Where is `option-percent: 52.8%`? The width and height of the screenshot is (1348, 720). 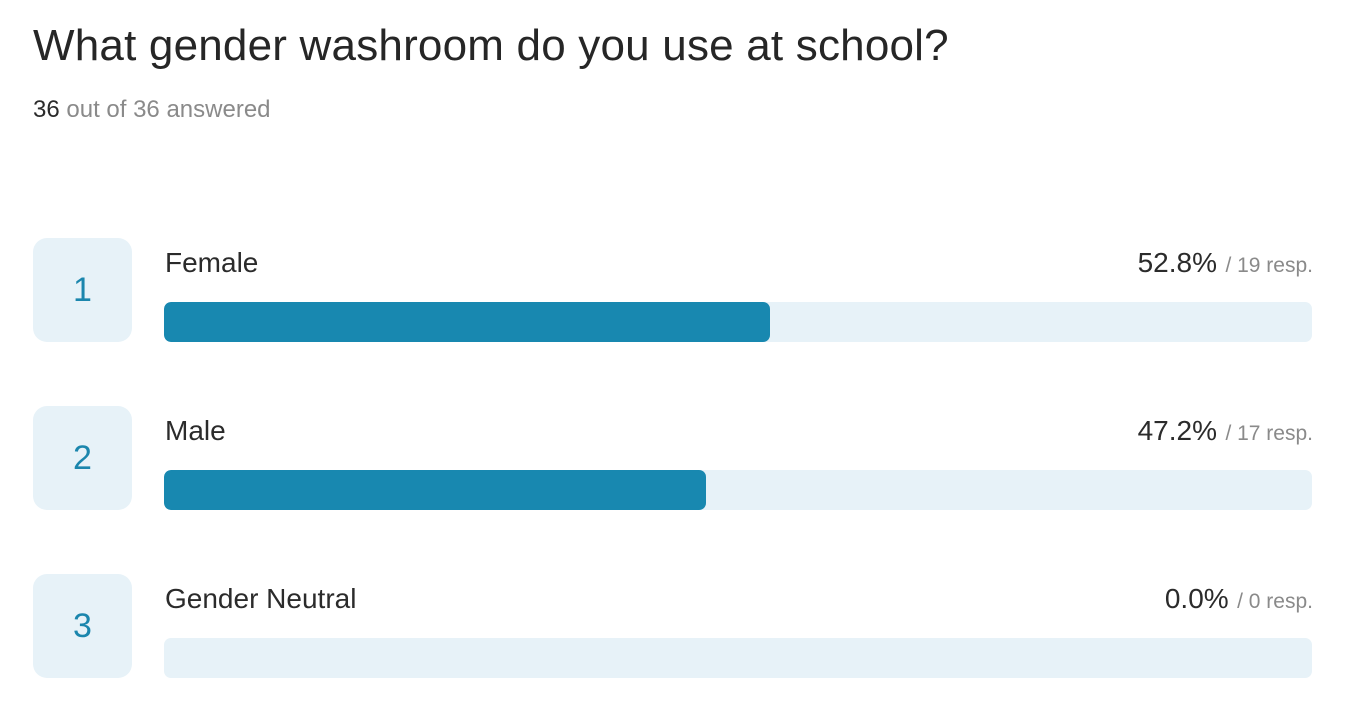
option-percent: 52.8% is located at coordinates (1177, 262).